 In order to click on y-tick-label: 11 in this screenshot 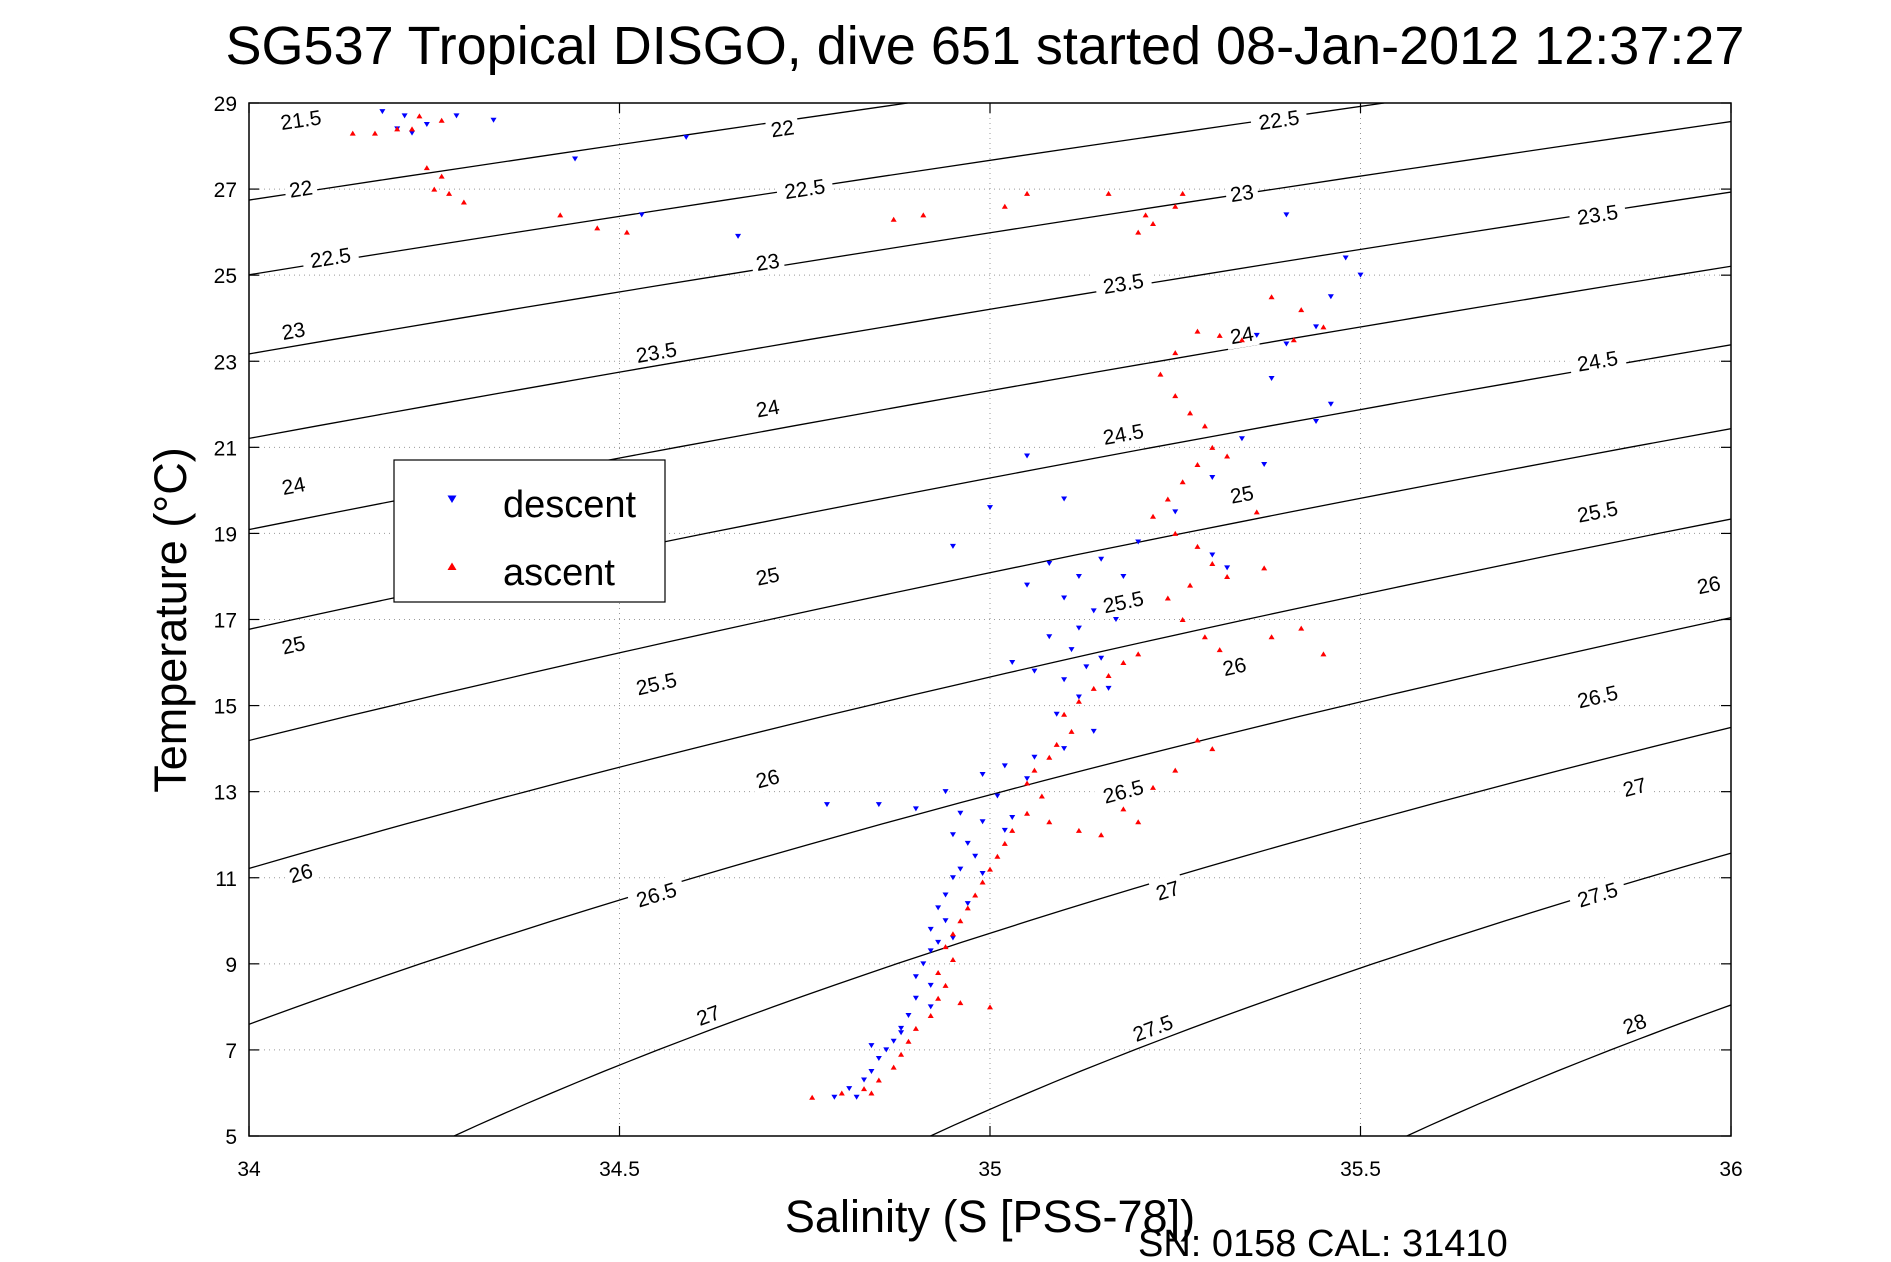, I will do `click(226, 879)`.